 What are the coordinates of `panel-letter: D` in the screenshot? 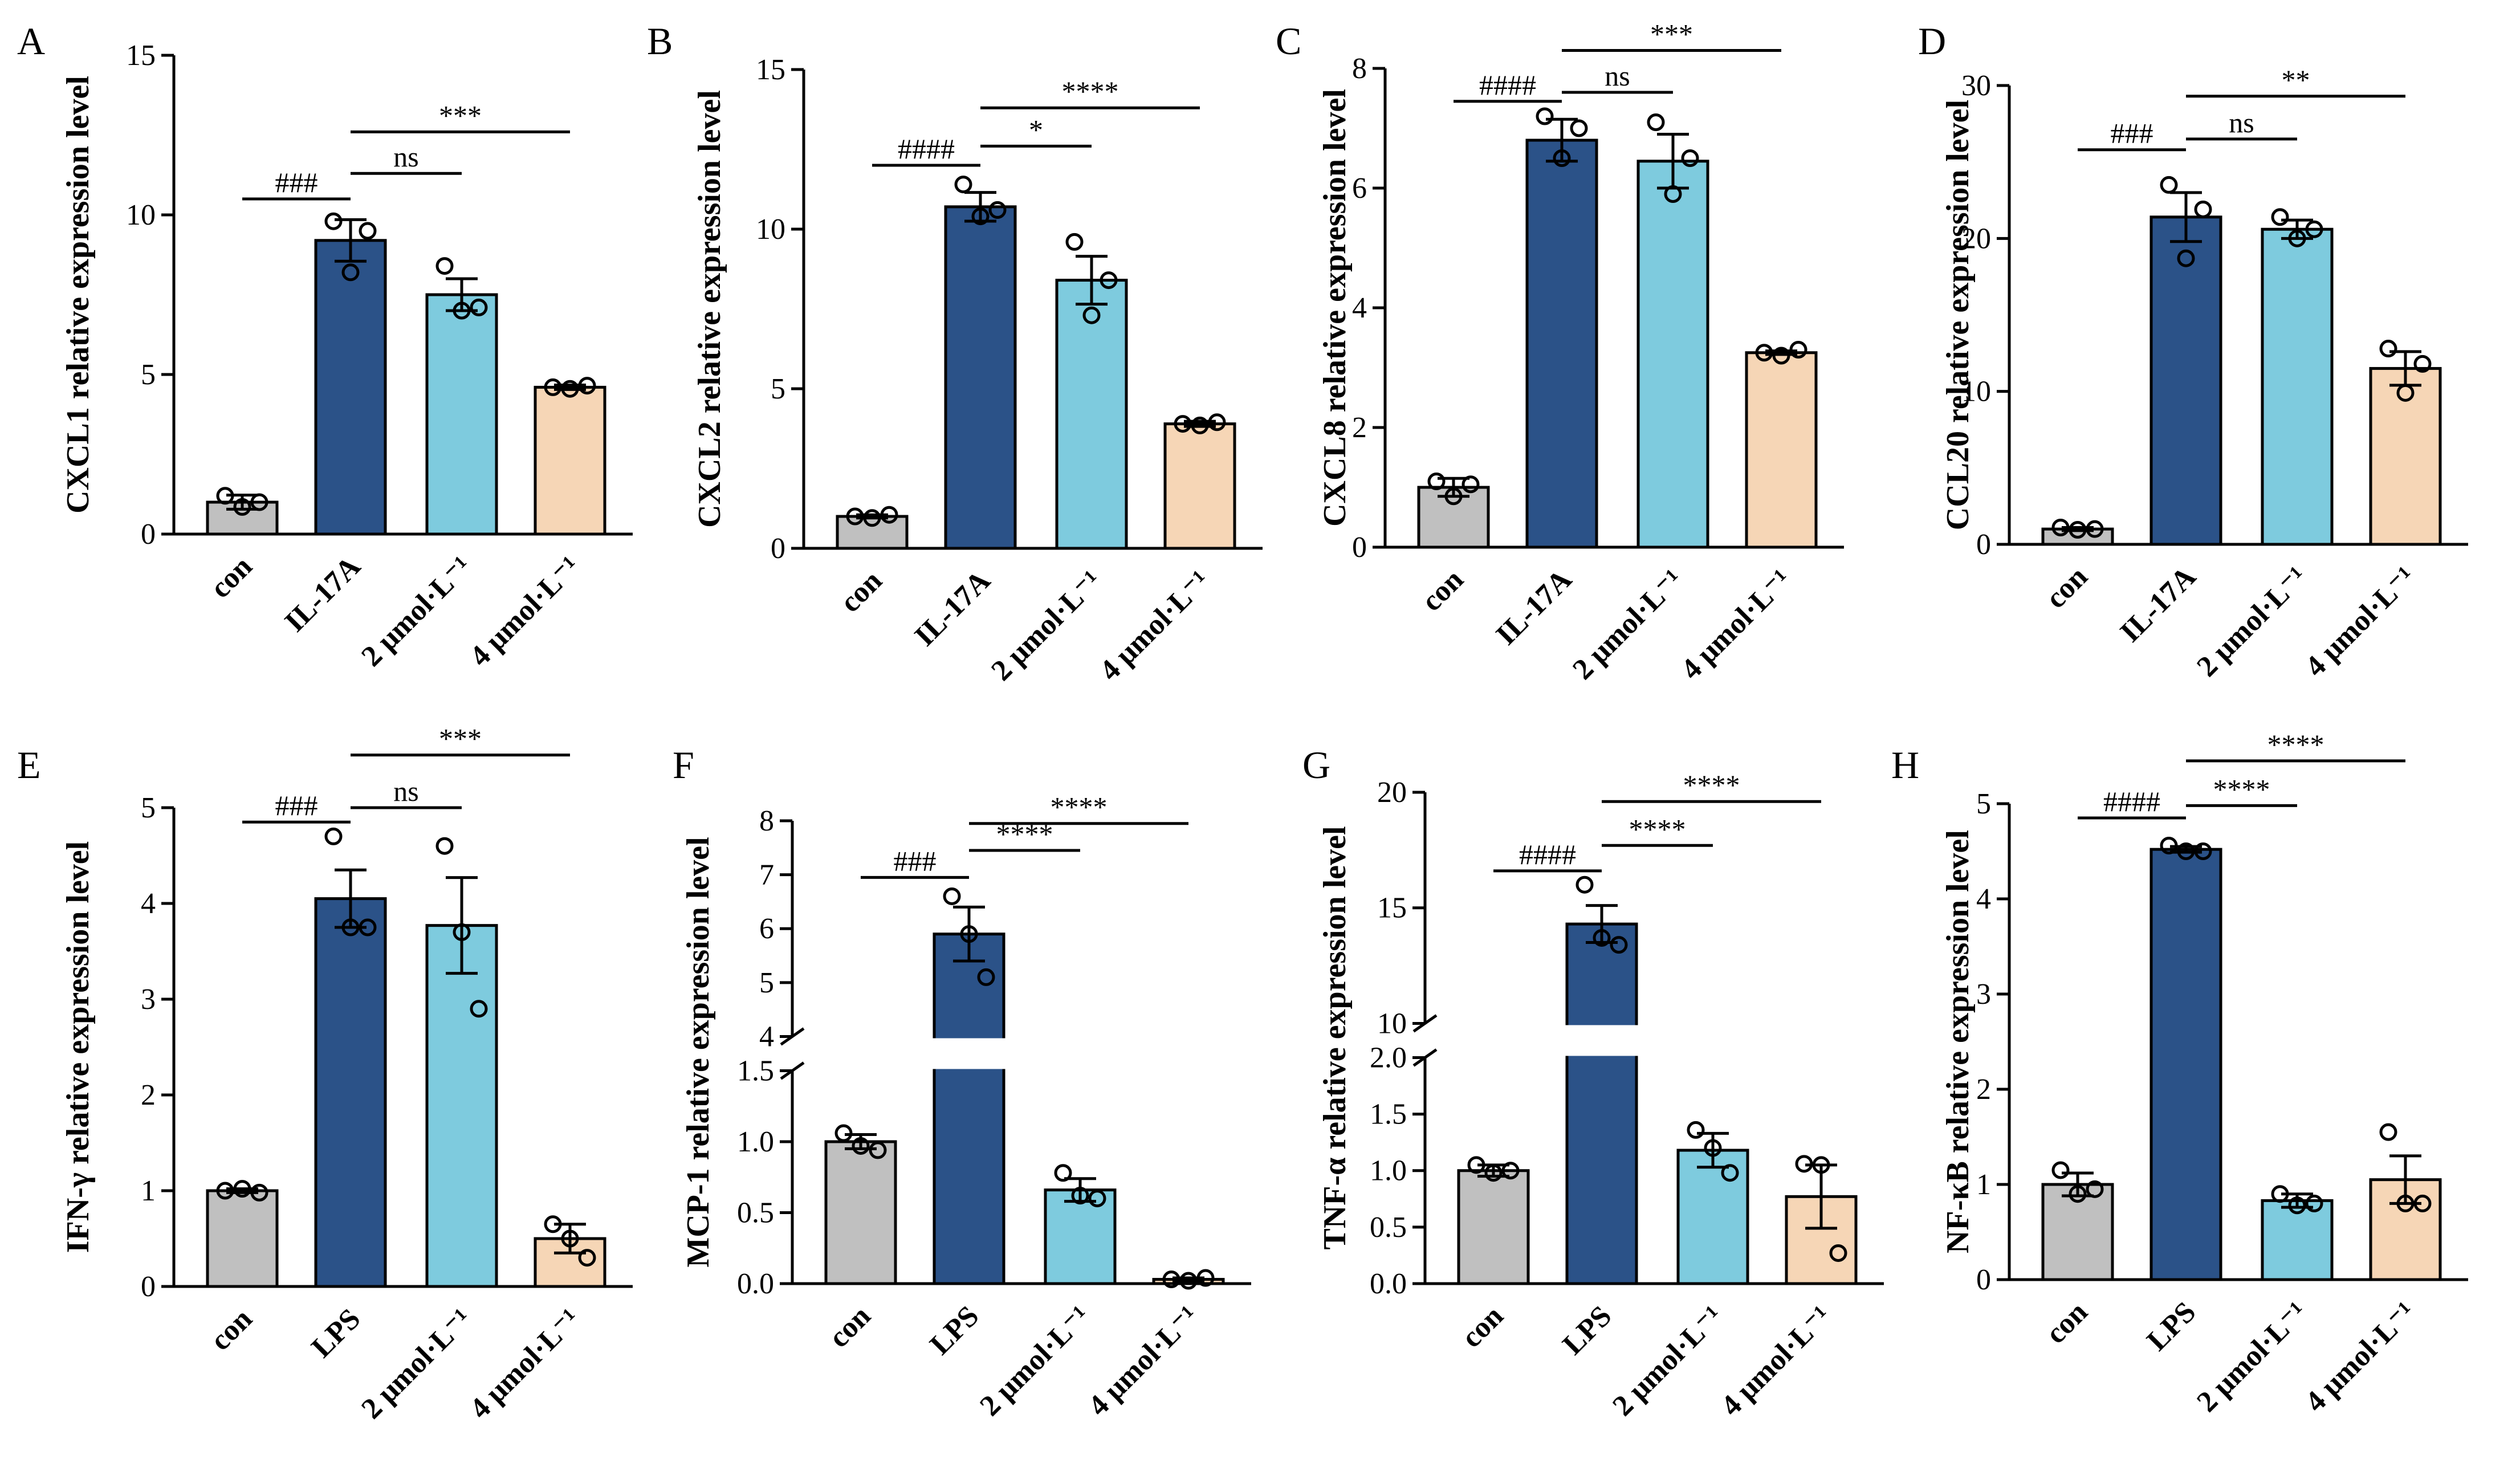 It's located at (1932, 41).